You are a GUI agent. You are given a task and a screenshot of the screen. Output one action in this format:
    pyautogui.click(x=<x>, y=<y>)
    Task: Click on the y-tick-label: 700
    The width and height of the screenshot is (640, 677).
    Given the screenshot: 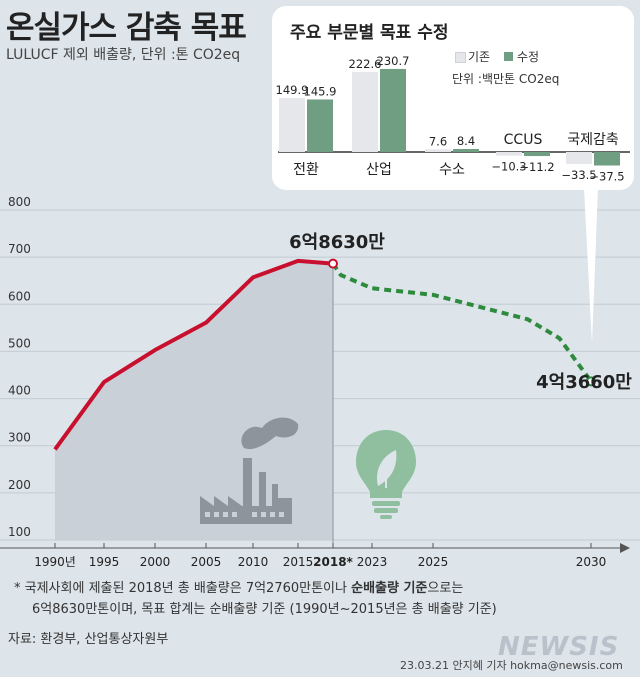 What is the action you would take?
    pyautogui.click(x=19, y=249)
    